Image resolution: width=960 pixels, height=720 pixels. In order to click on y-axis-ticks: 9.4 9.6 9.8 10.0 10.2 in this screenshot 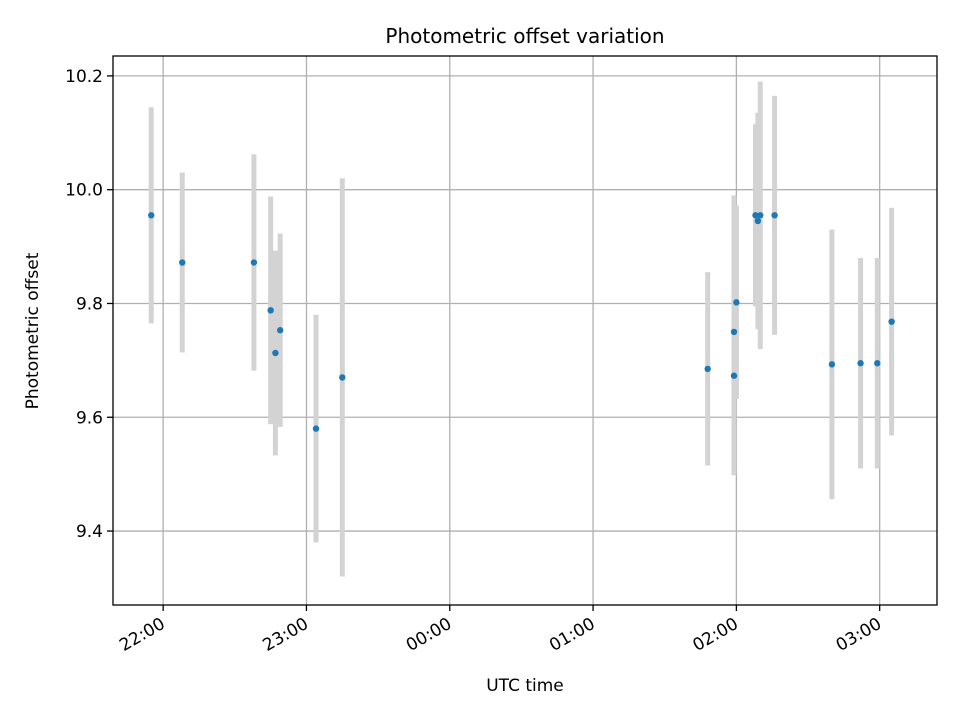, I will do `click(89, 304)`.